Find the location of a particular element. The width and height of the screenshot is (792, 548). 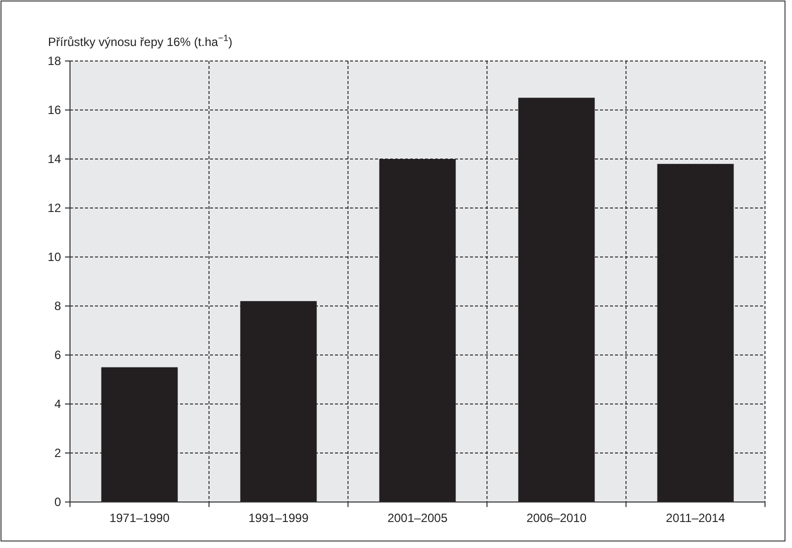

x-tick-label: 2011–2014 is located at coordinates (696, 518).